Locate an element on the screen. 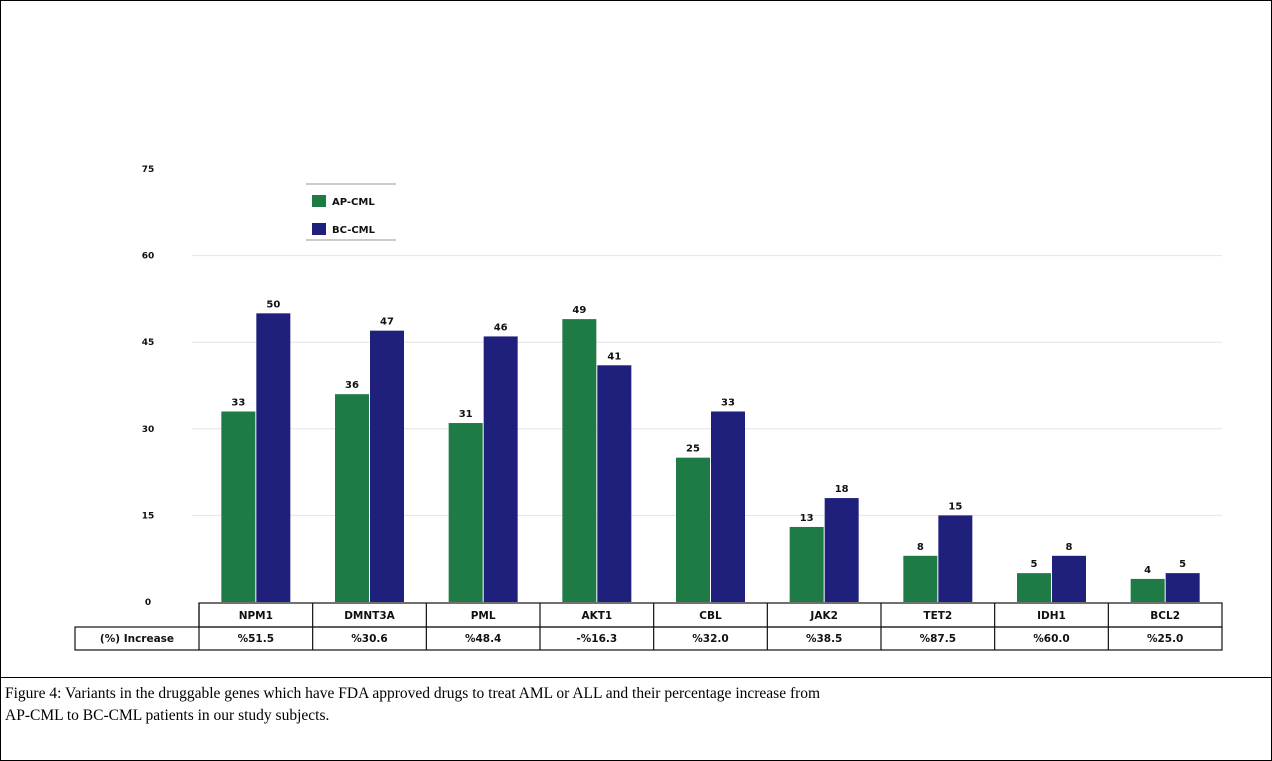 The height and width of the screenshot is (761, 1272). legend-swatch-bc-cml is located at coordinates (319, 229).